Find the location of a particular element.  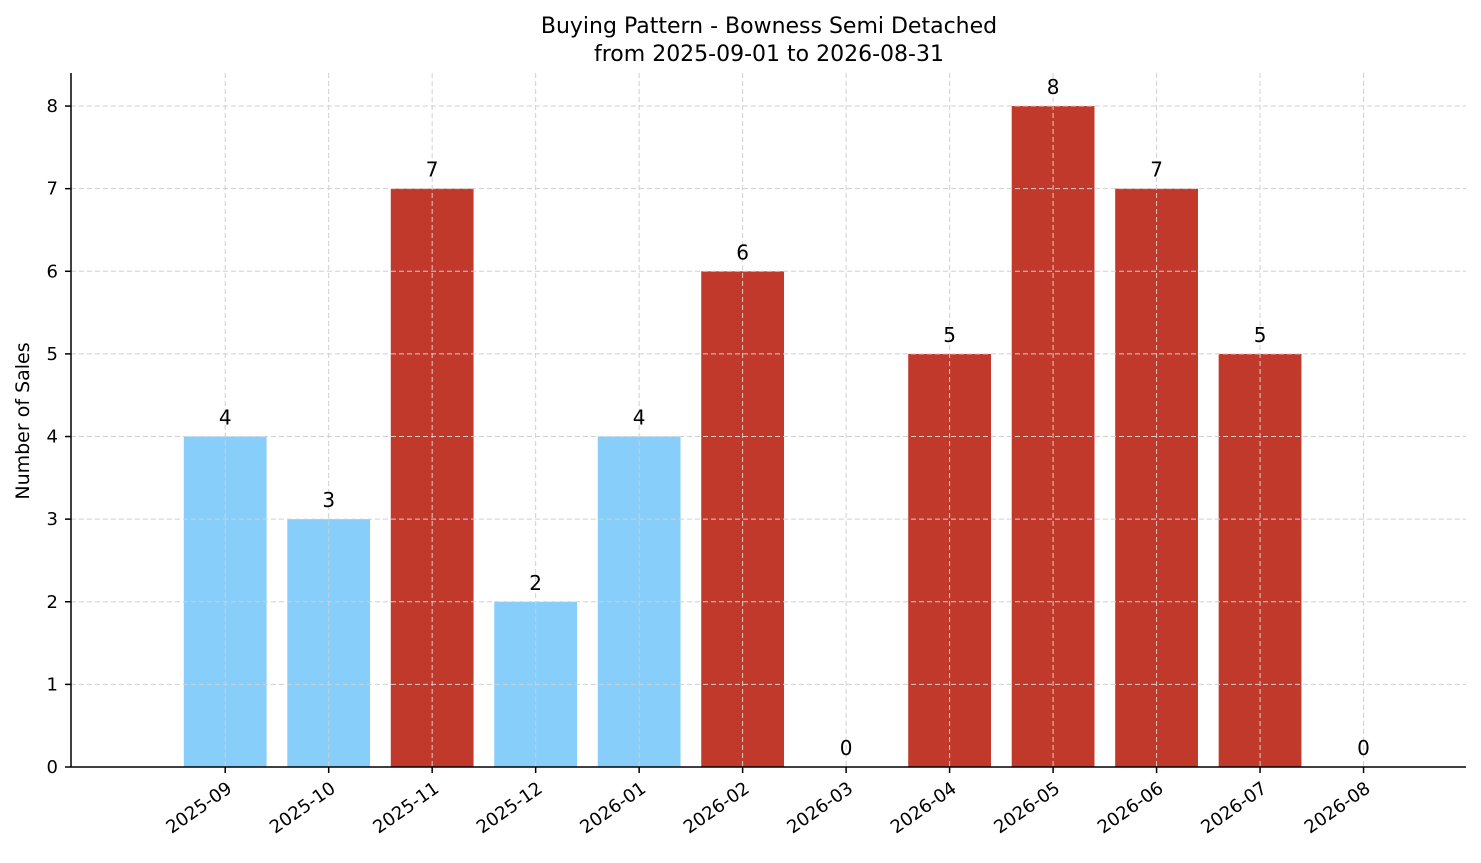

y-tick-label: 8 is located at coordinates (52, 106).